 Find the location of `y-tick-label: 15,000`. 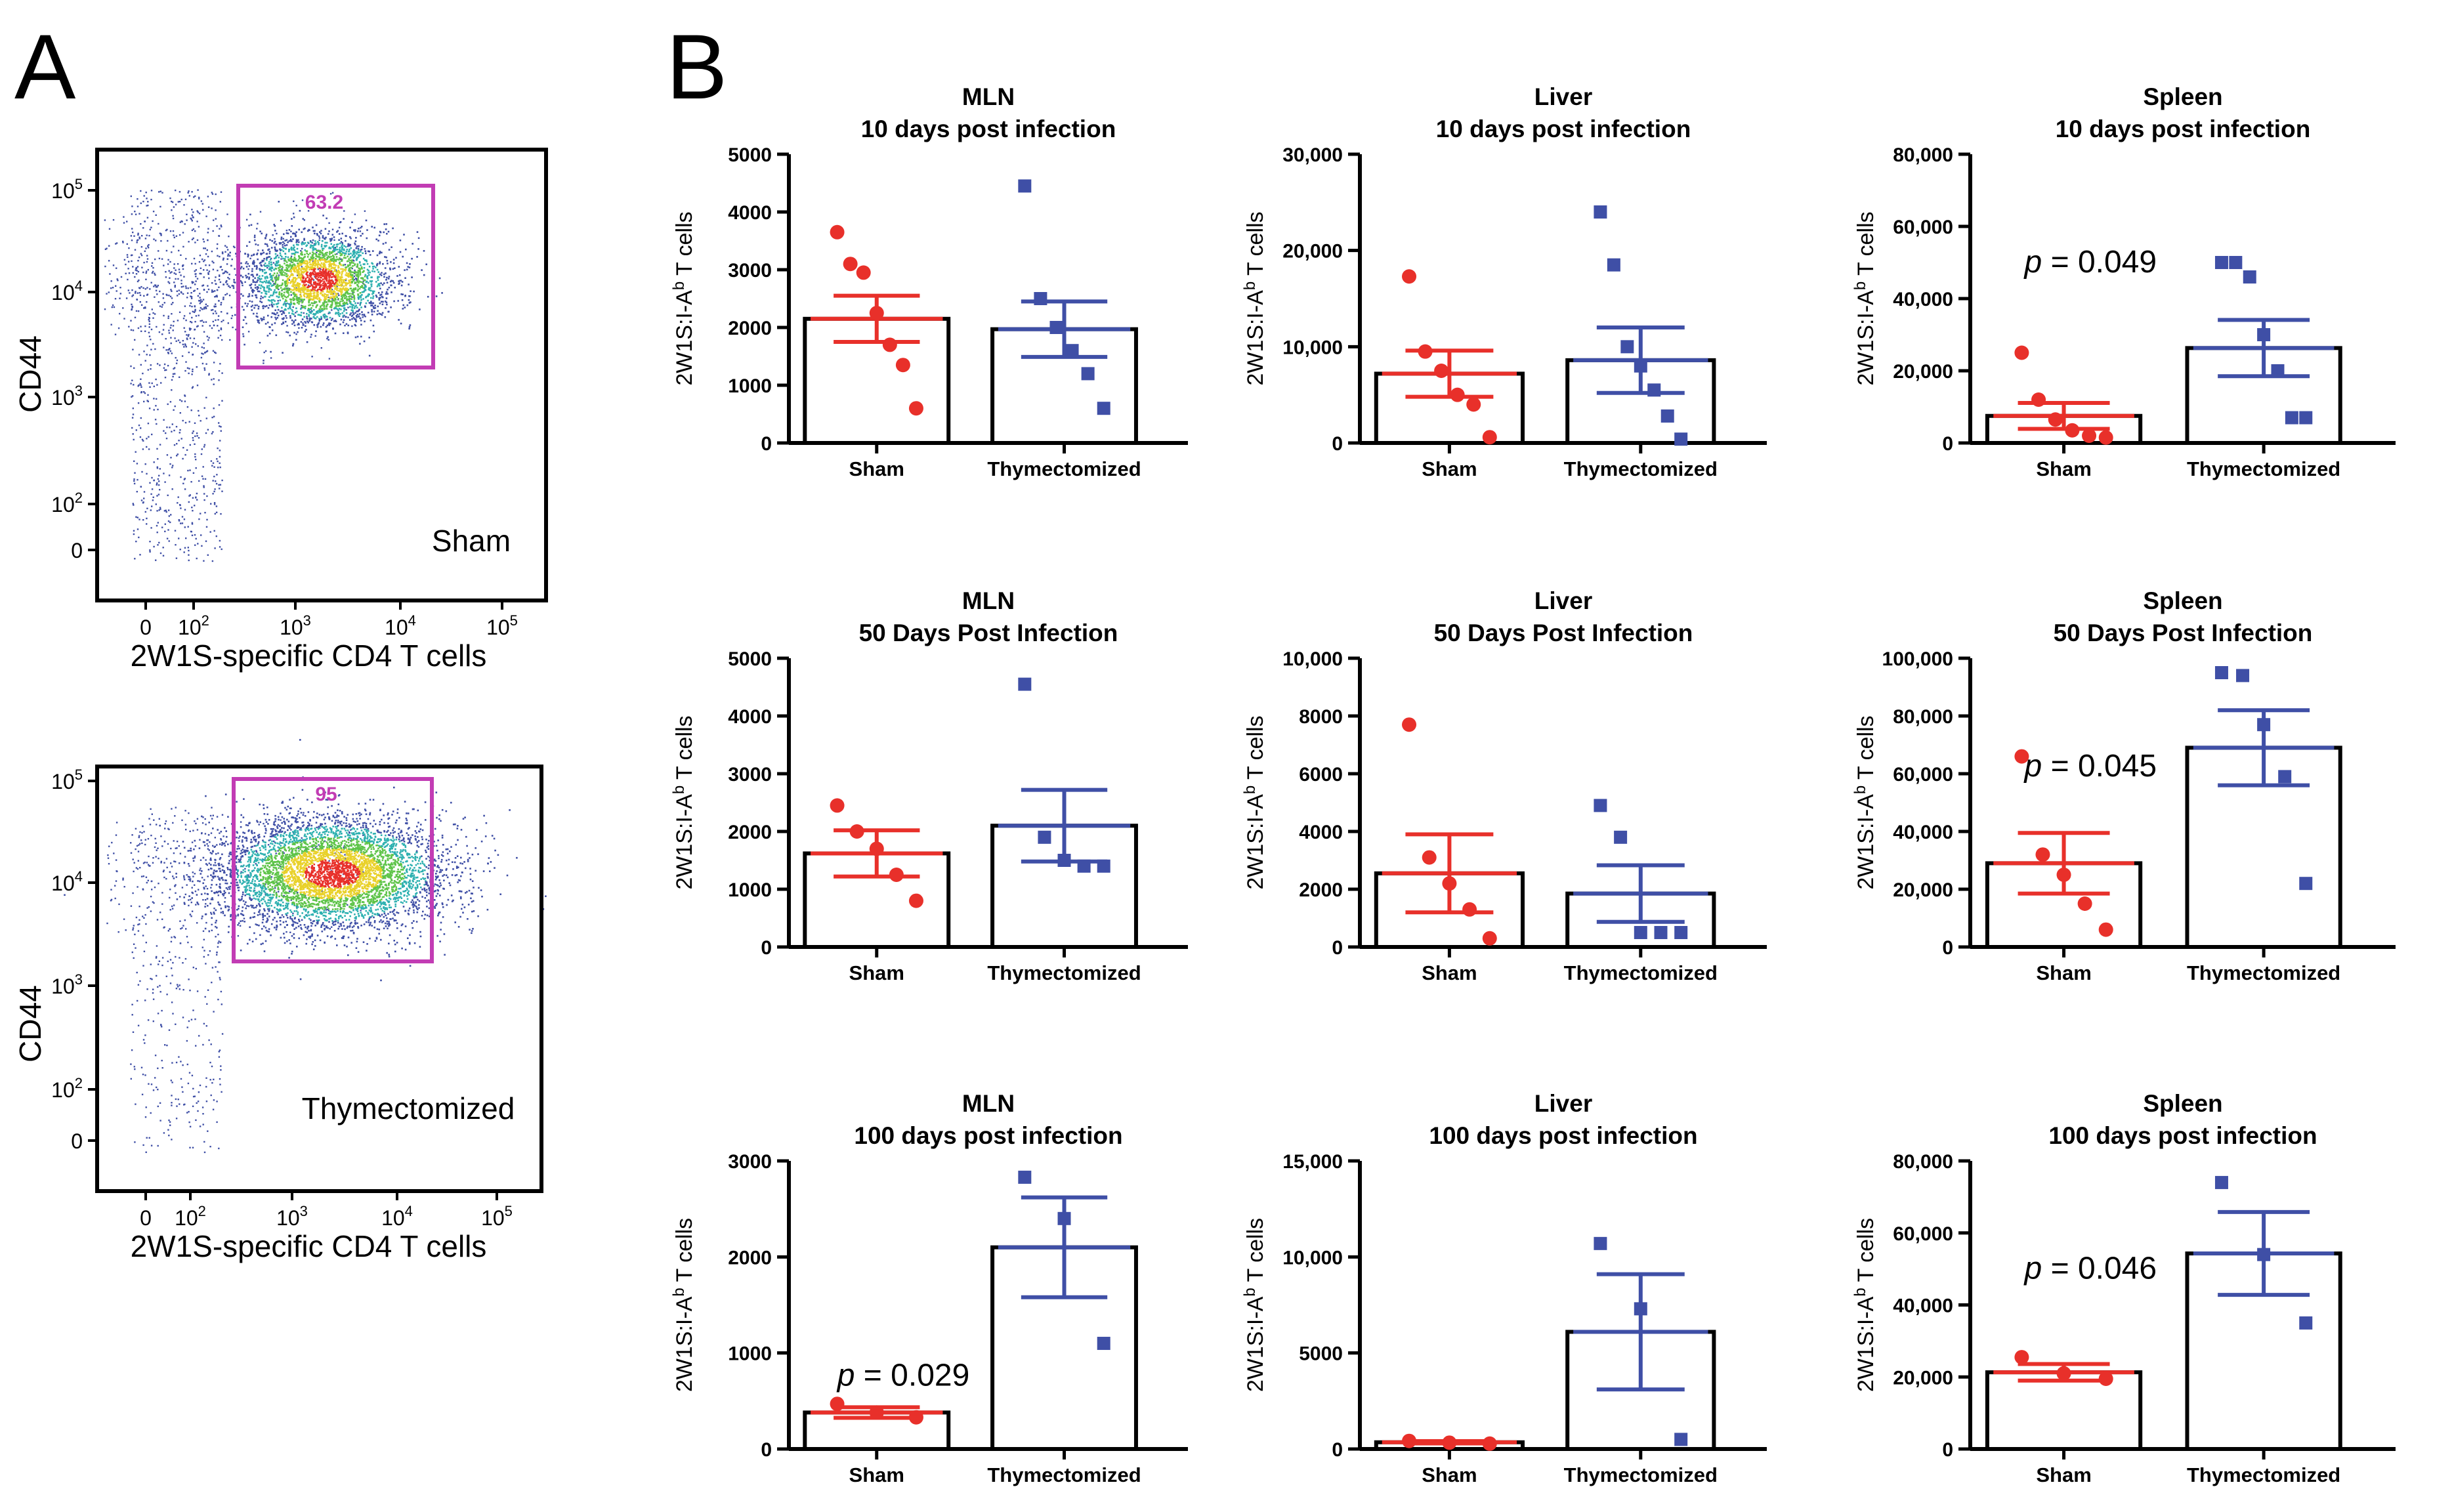

y-tick-label: 15,000 is located at coordinates (1312, 1162).